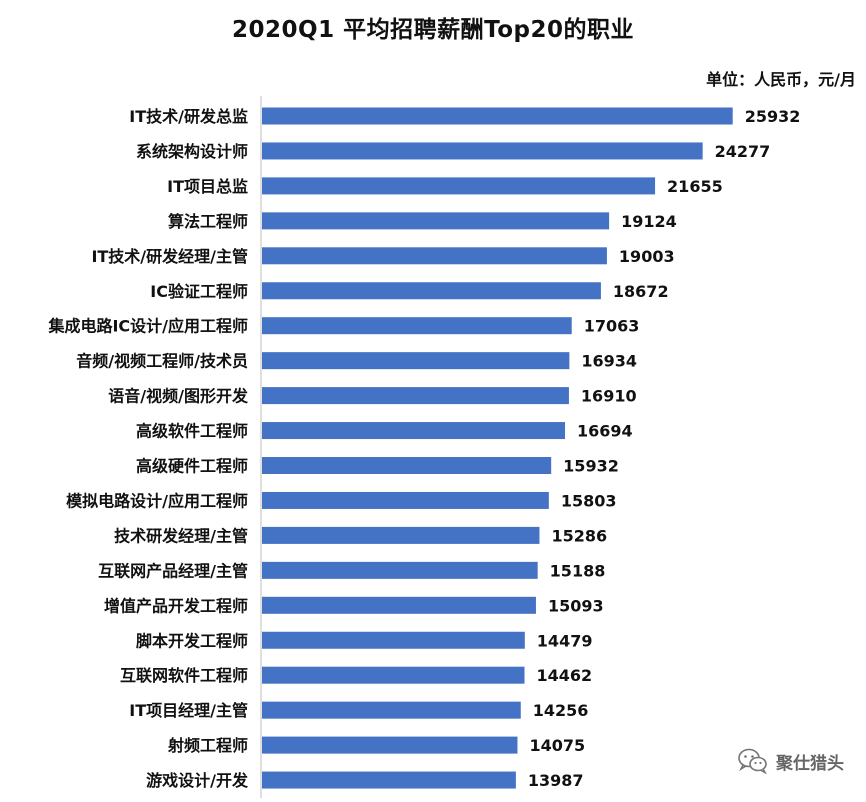 Image resolution: width=866 pixels, height=802 pixels. I want to click on value-label: 13987, so click(556, 780).